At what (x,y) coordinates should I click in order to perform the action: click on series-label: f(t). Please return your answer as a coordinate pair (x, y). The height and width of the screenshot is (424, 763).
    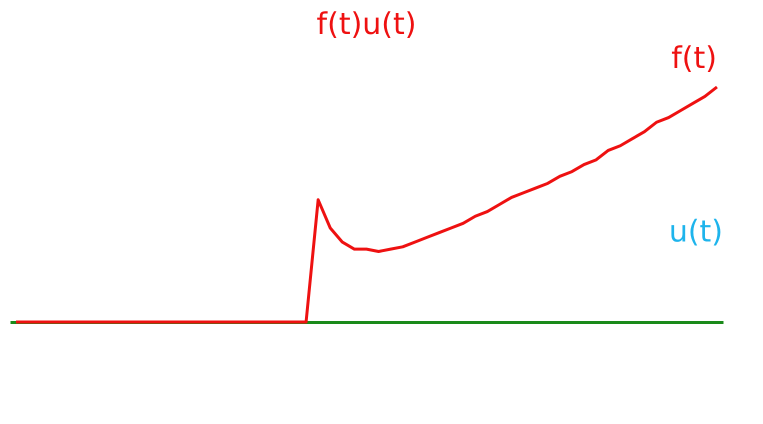
    Looking at the image, I should click on (694, 58).